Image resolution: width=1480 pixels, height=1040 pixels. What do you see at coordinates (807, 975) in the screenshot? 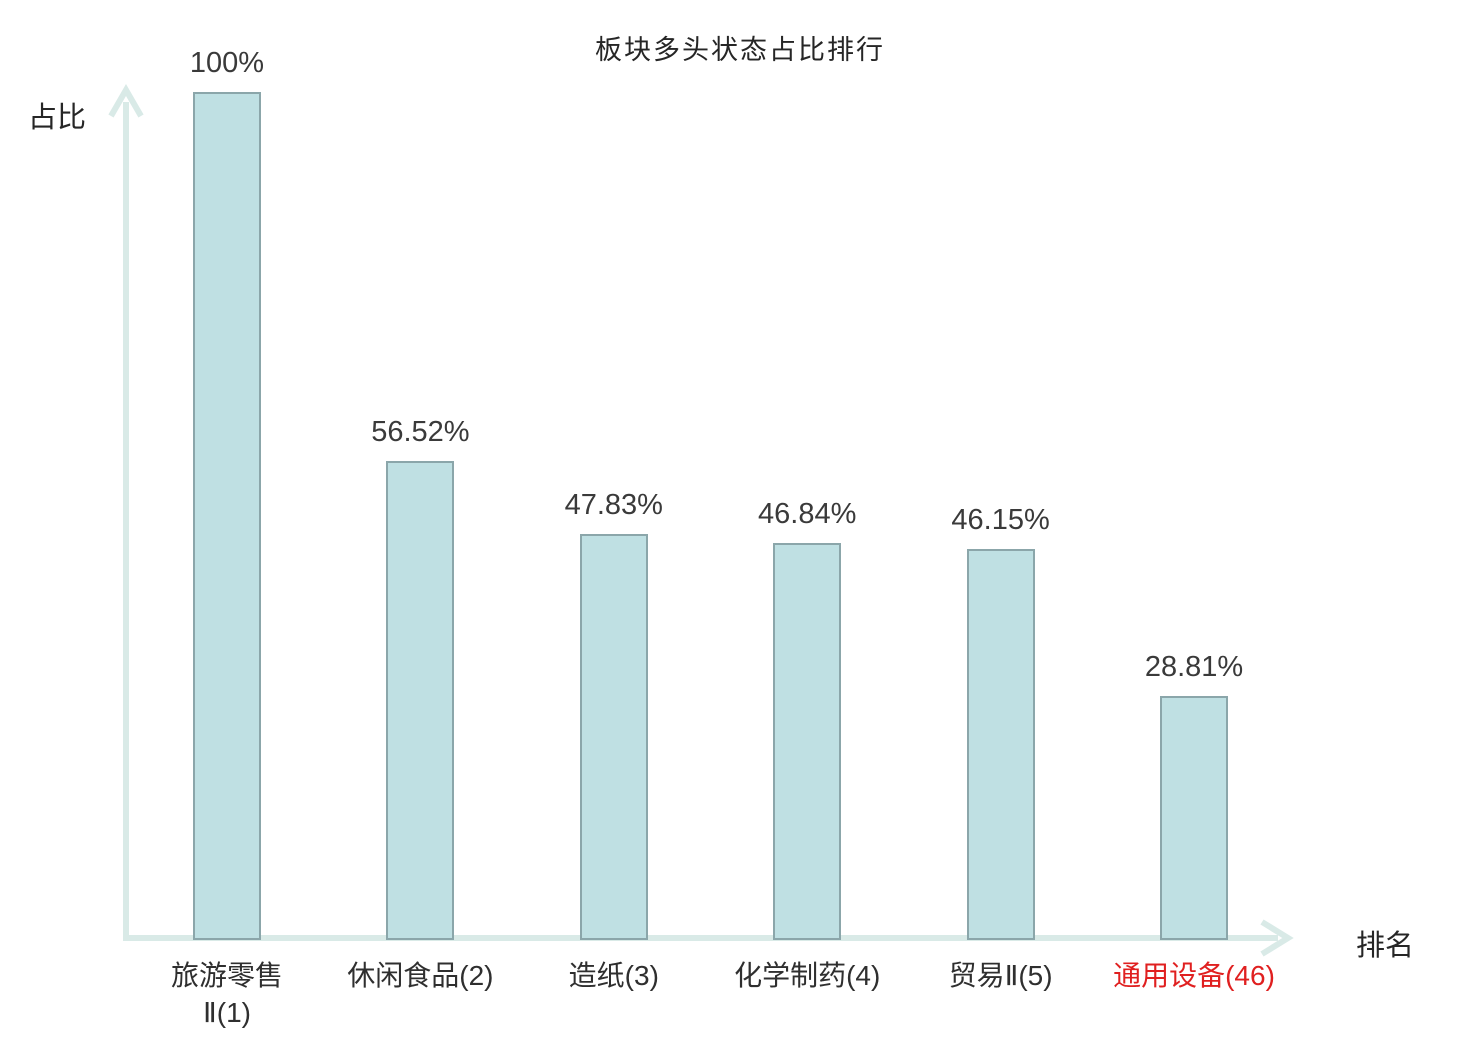
I see `bar-category-label: 化学制药(4)` at bounding box center [807, 975].